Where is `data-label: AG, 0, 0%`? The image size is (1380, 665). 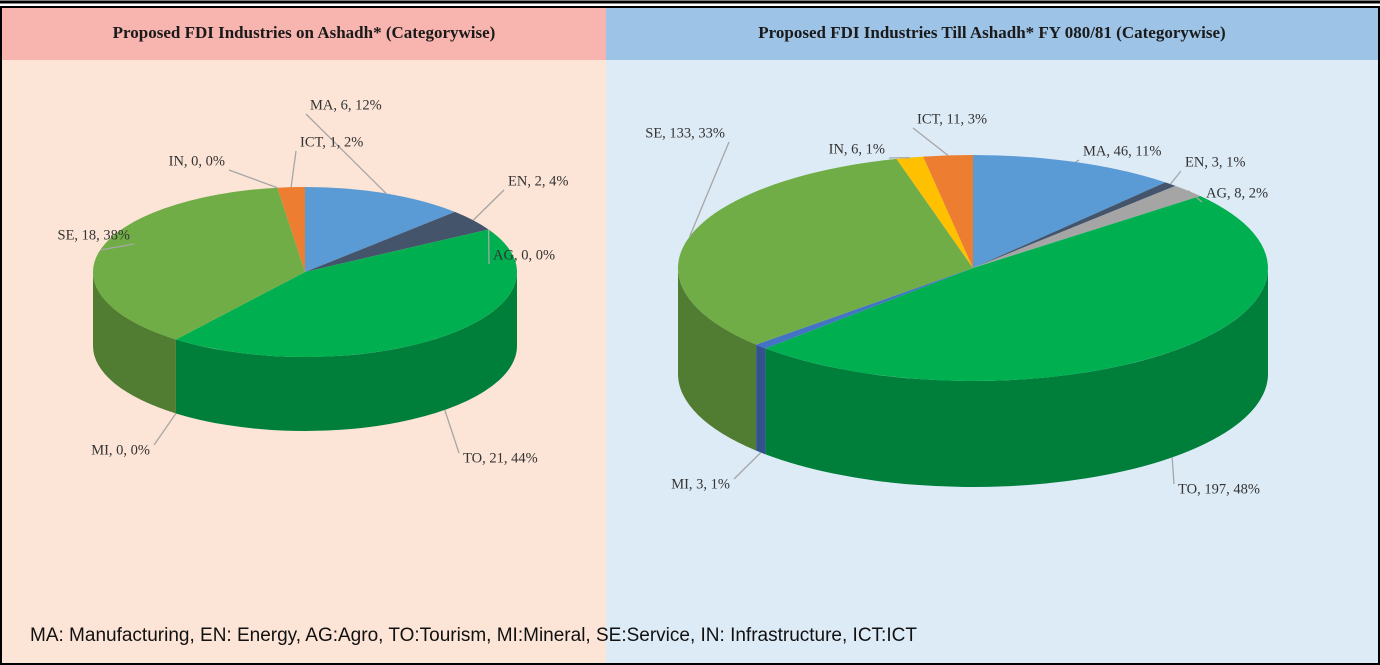 data-label: AG, 0, 0% is located at coordinates (524, 255).